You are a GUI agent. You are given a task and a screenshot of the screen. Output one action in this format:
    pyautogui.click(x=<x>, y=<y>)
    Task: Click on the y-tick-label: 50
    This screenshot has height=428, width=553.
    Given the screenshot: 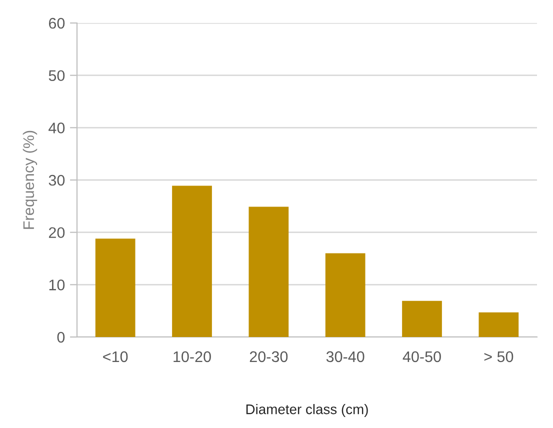 What is the action you would take?
    pyautogui.click(x=56, y=76)
    